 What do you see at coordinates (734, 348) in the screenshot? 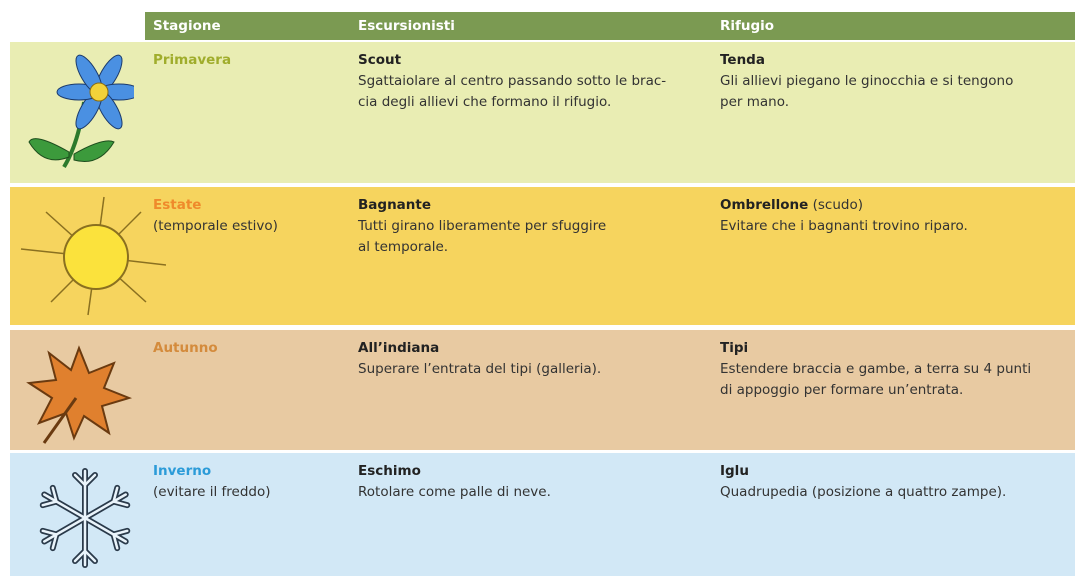
I see `shelter-title: Tipi` at bounding box center [734, 348].